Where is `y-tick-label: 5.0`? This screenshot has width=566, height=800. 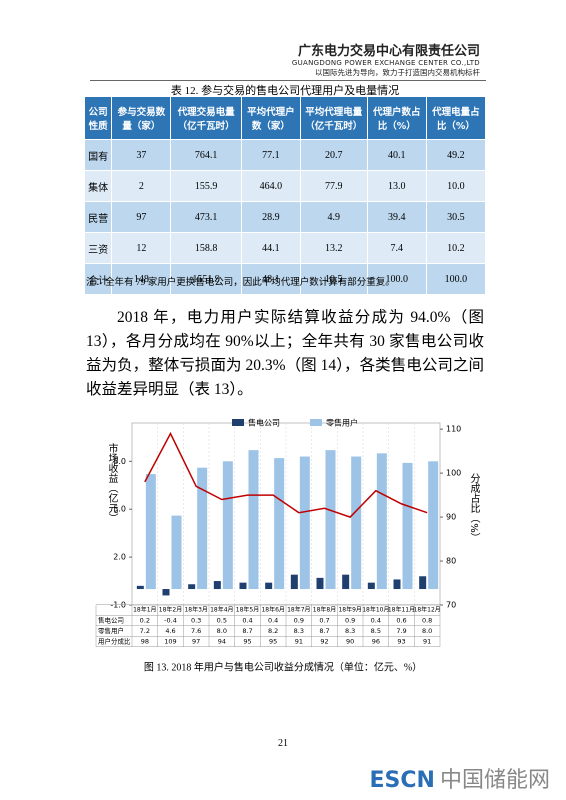
y-tick-label: 5.0 is located at coordinates (119, 509).